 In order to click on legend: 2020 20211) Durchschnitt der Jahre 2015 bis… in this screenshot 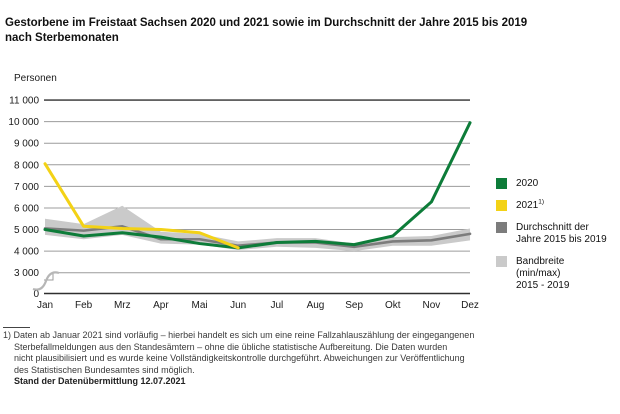, I will do `click(551, 235)`.